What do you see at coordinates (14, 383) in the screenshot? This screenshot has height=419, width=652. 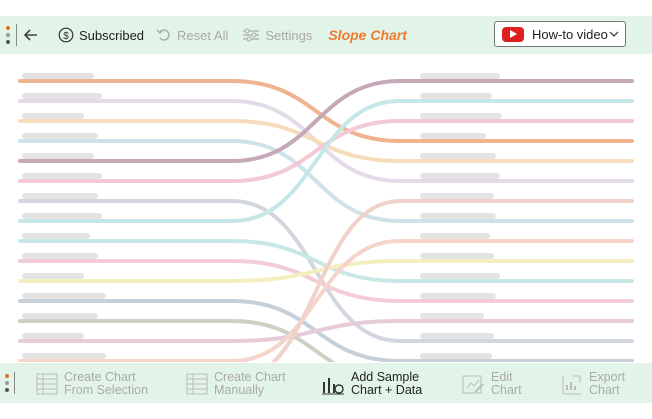 I see `bottom-divider` at bounding box center [14, 383].